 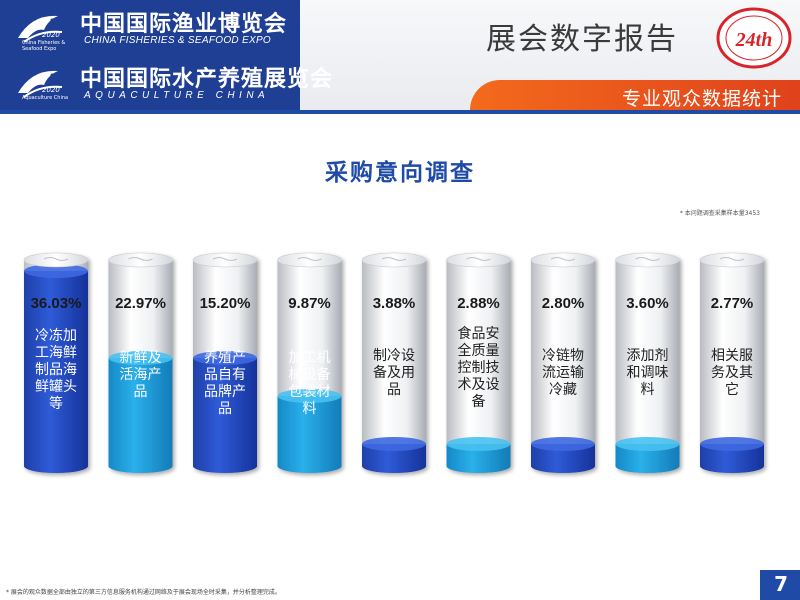 I want to click on page-number: 7, so click(x=781, y=584).